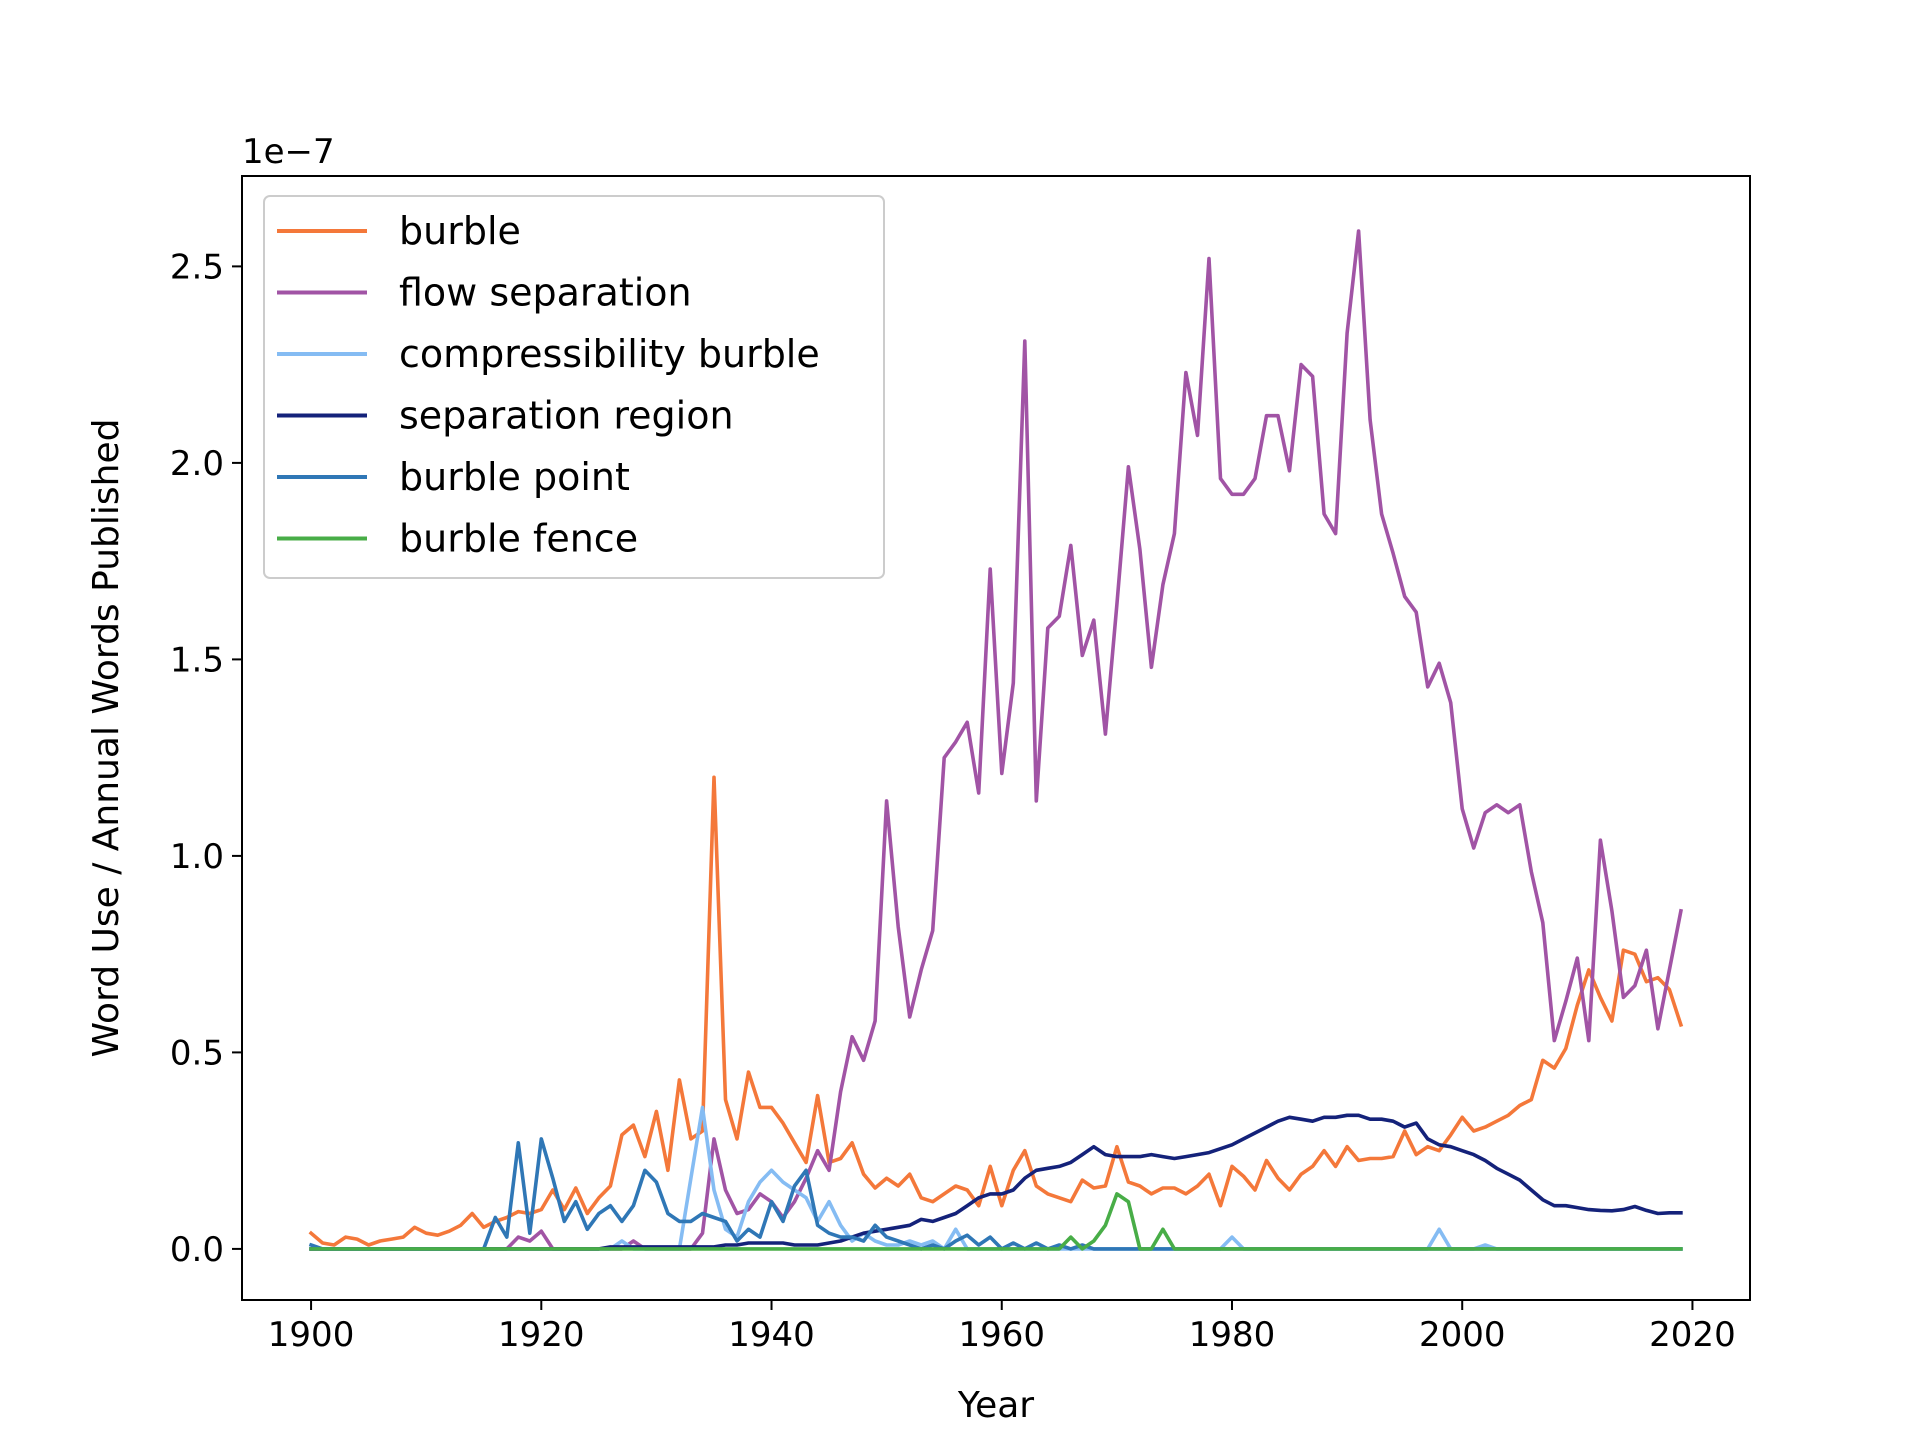  Describe the element at coordinates (995, 1405) in the screenshot. I see `x-axis-label: Year` at that location.